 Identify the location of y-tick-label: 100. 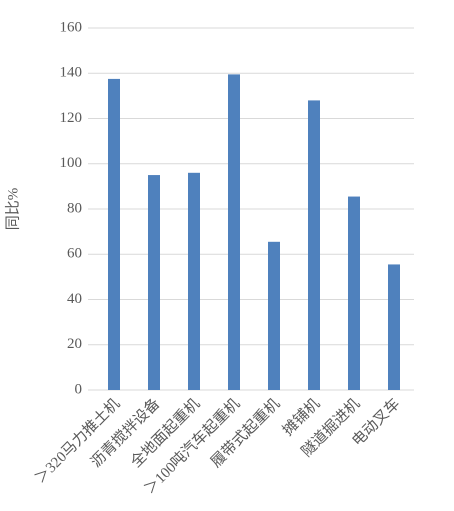
(71, 163).